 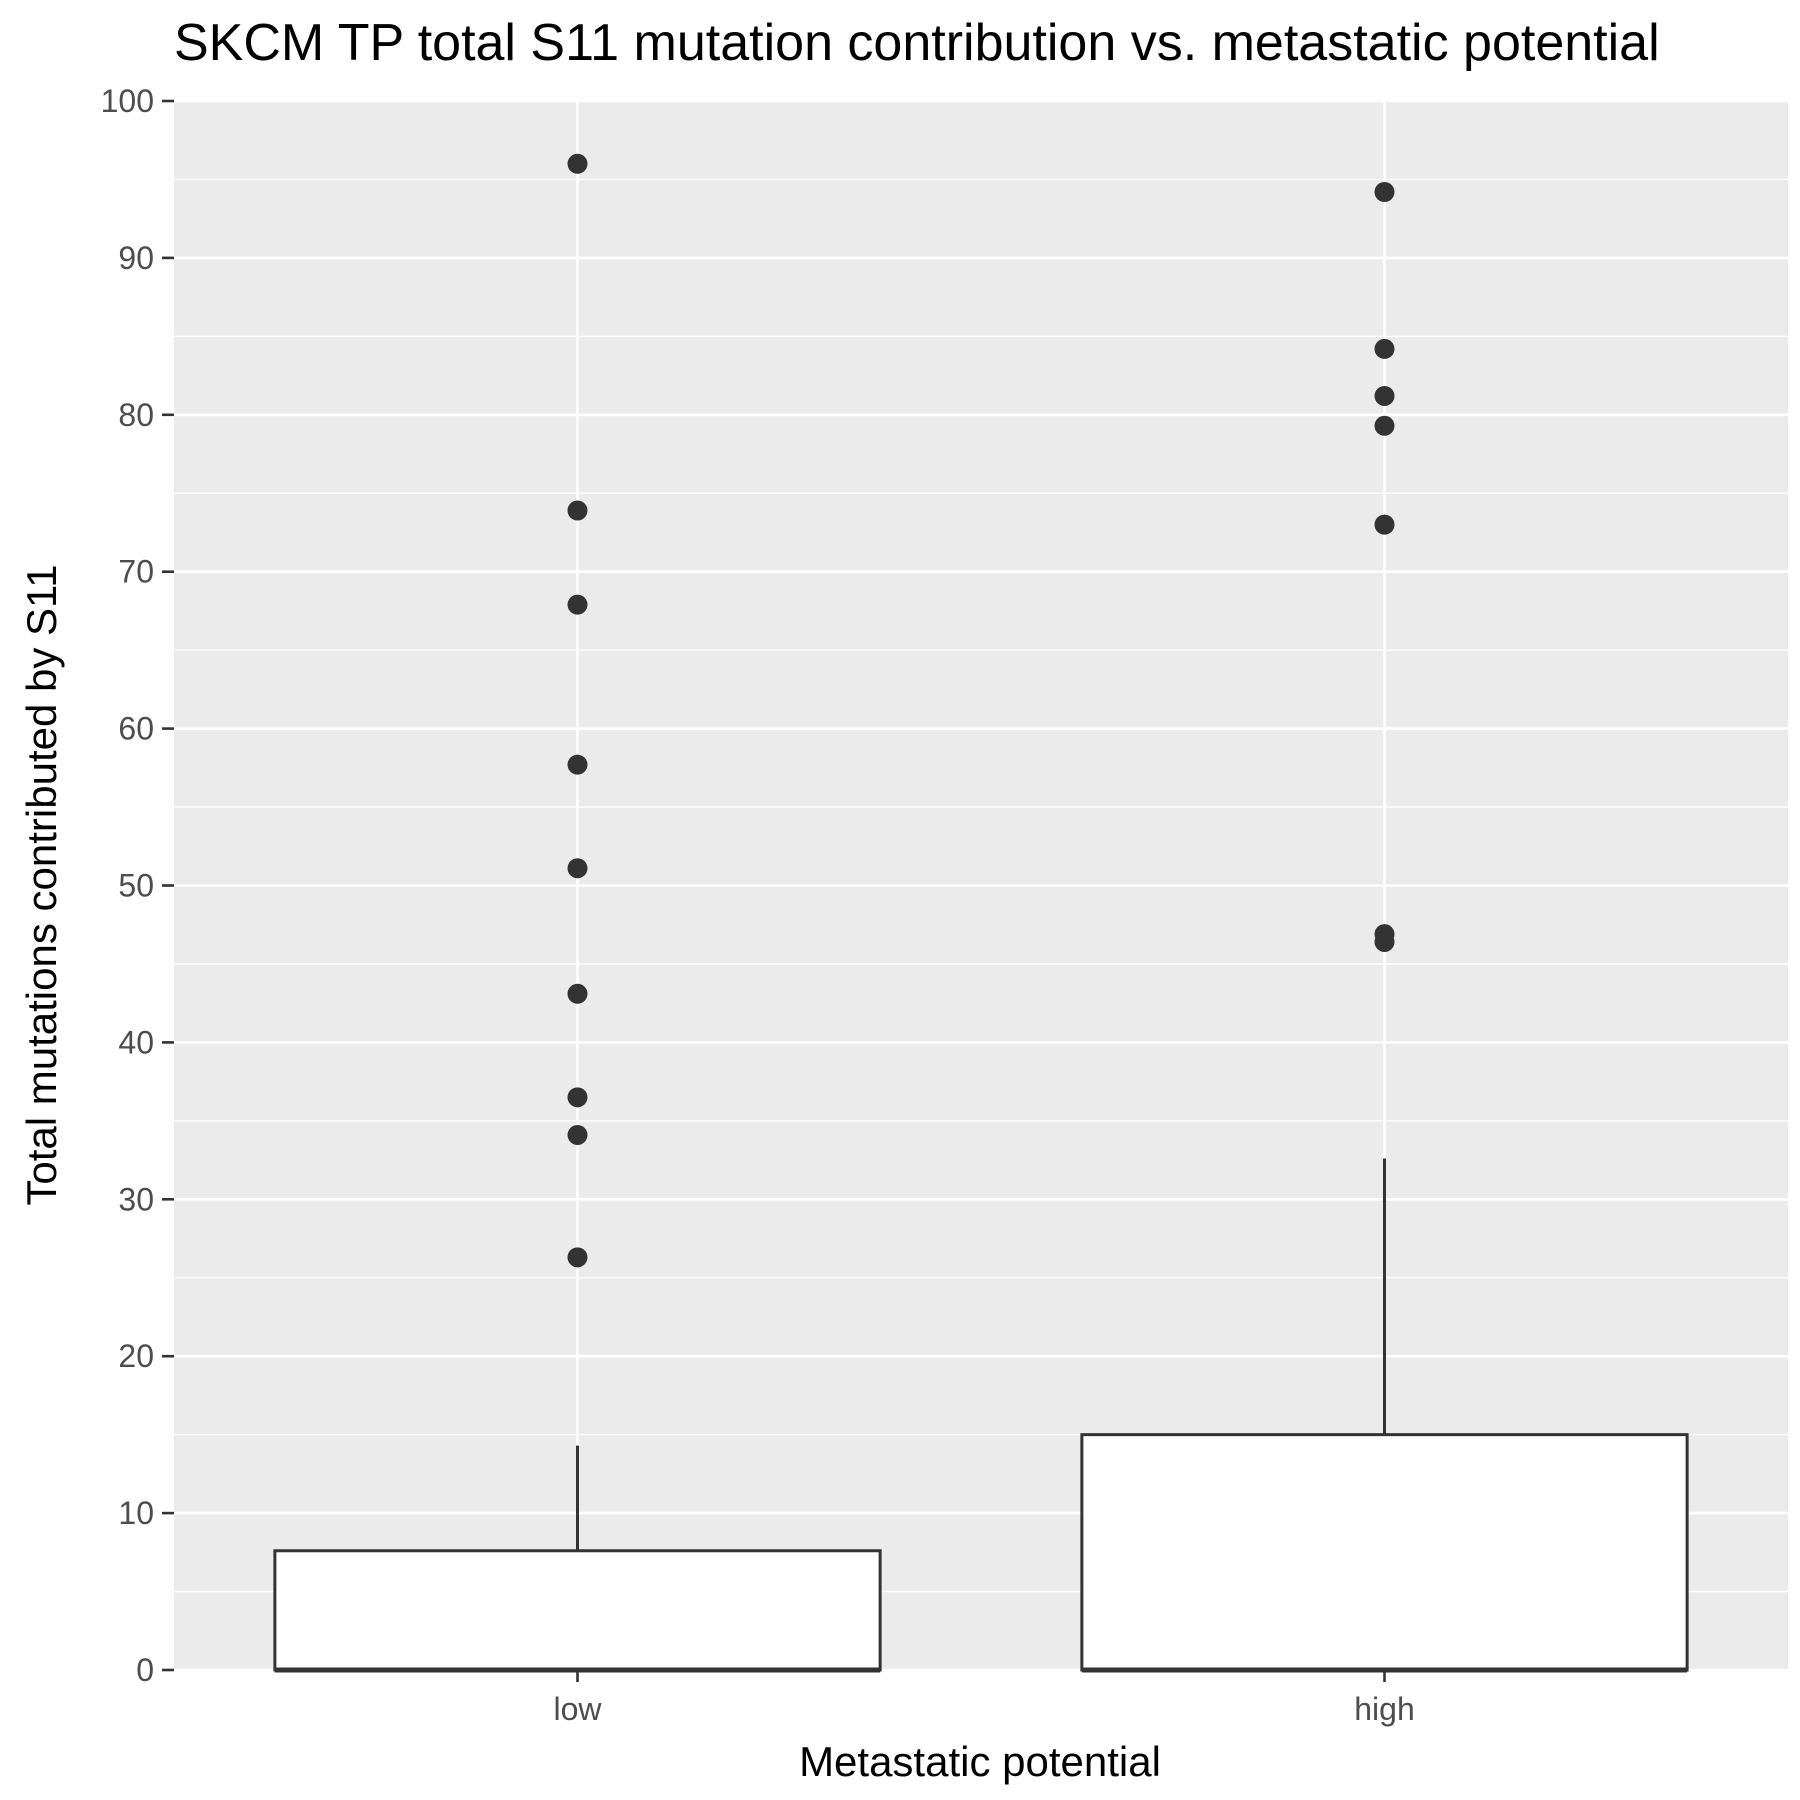 I want to click on y-tick-label: 30, so click(x=136, y=1199).